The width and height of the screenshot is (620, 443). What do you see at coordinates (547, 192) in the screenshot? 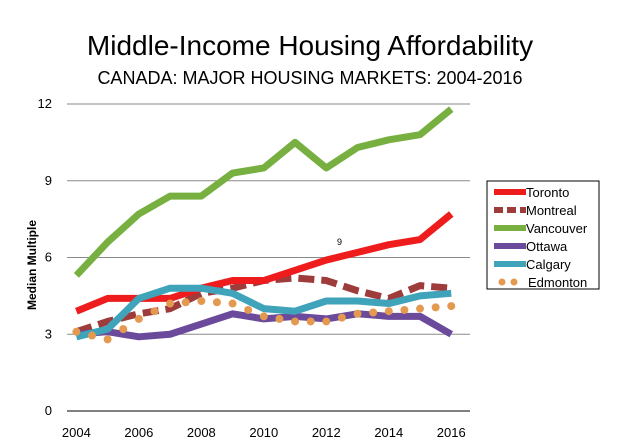
I see `legend-label-toronto: Toronto` at bounding box center [547, 192].